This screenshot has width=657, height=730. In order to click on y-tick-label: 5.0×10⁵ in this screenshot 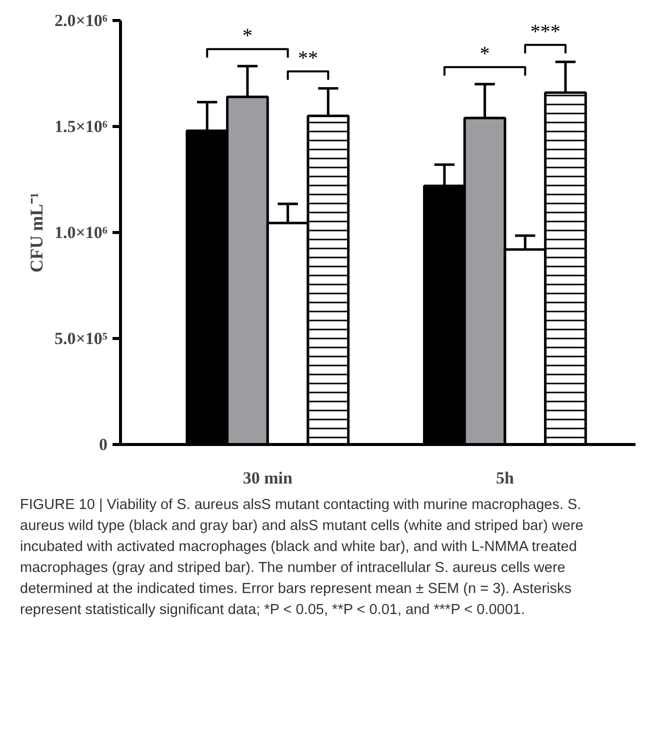, I will do `click(81, 338)`.